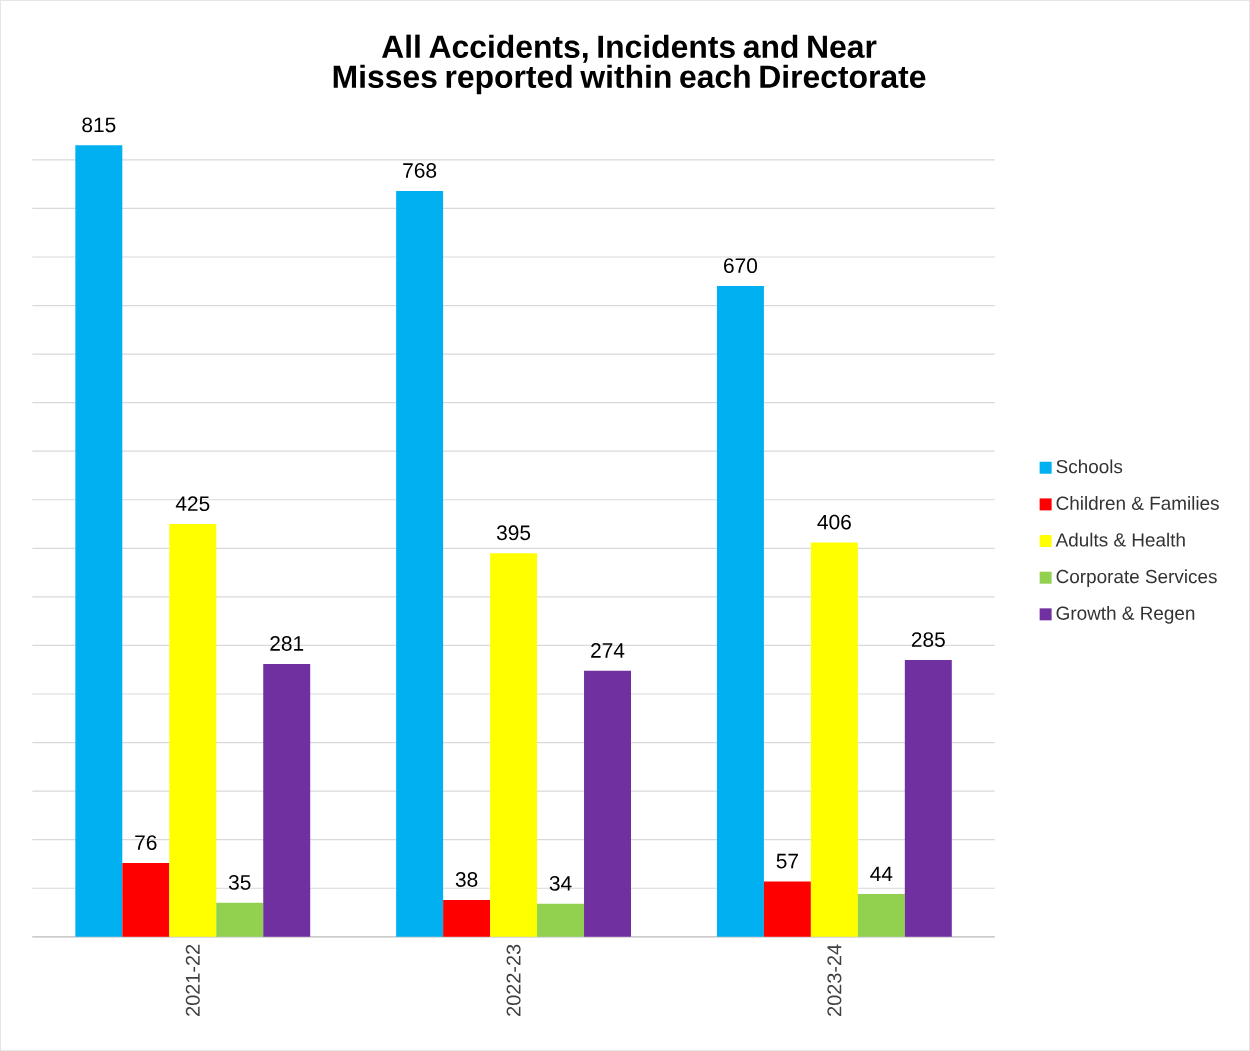  Describe the element at coordinates (239, 882) in the screenshot. I see `data-label: 35` at that location.